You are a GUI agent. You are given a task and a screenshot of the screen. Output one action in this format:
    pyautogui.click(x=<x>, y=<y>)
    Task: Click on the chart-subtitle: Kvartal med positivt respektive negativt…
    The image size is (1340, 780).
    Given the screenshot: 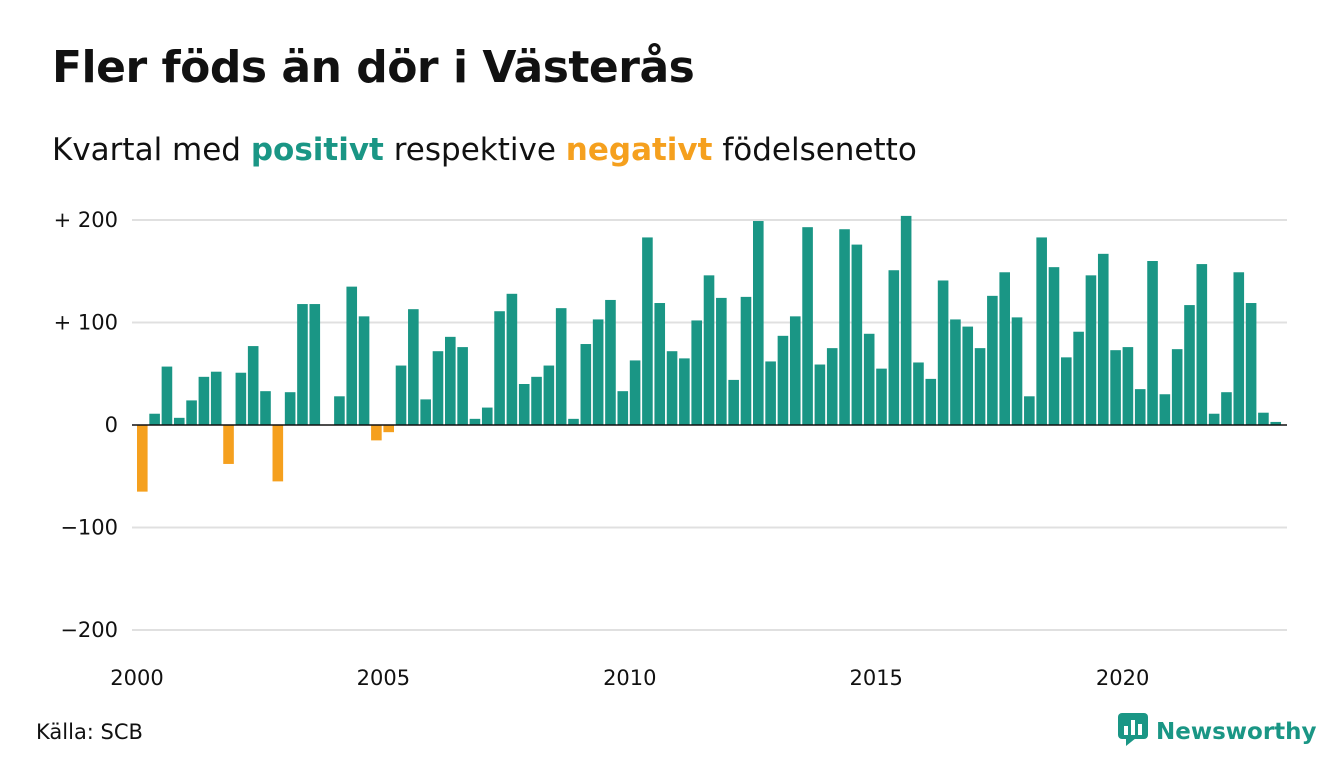 What is the action you would take?
    pyautogui.click(x=484, y=150)
    